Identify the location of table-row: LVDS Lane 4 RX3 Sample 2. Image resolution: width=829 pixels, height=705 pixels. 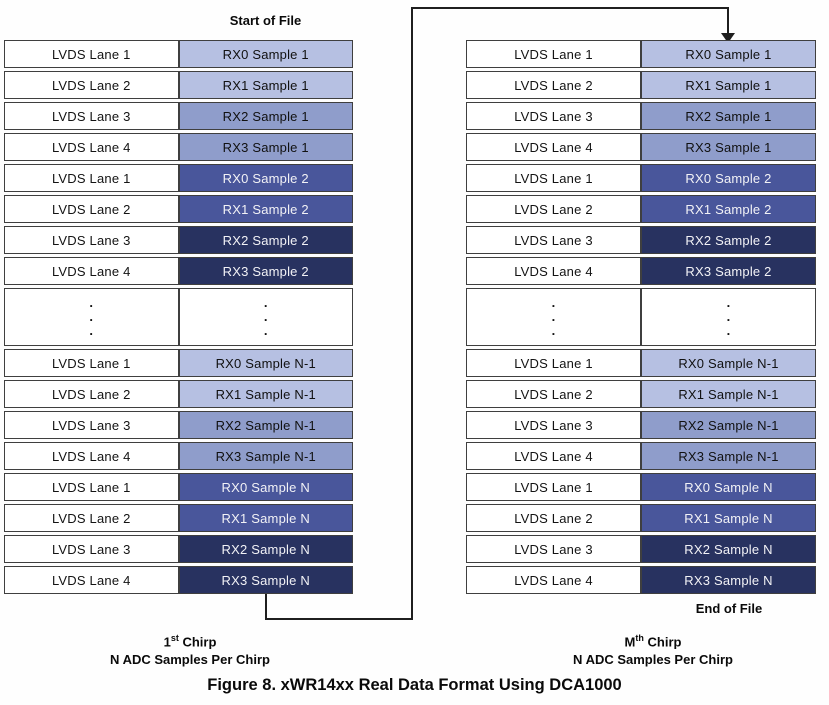
(641, 271).